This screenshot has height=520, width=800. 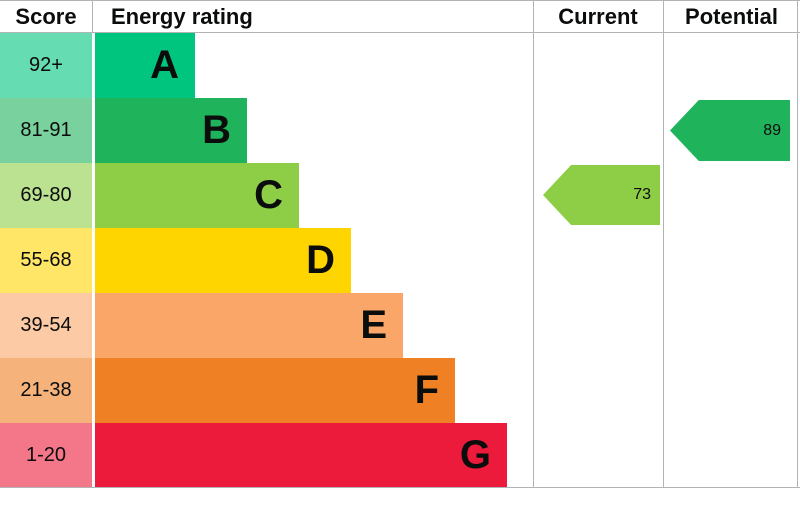 I want to click on potential-rating-value: 89, so click(x=772, y=130).